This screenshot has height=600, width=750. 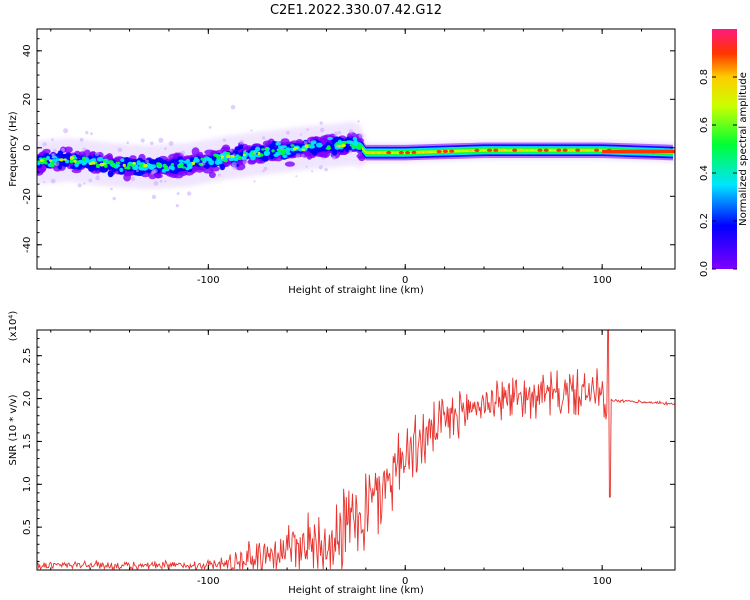 What do you see at coordinates (27, 148) in the screenshot?
I see `spectrogram-y-tick-label: 0` at bounding box center [27, 148].